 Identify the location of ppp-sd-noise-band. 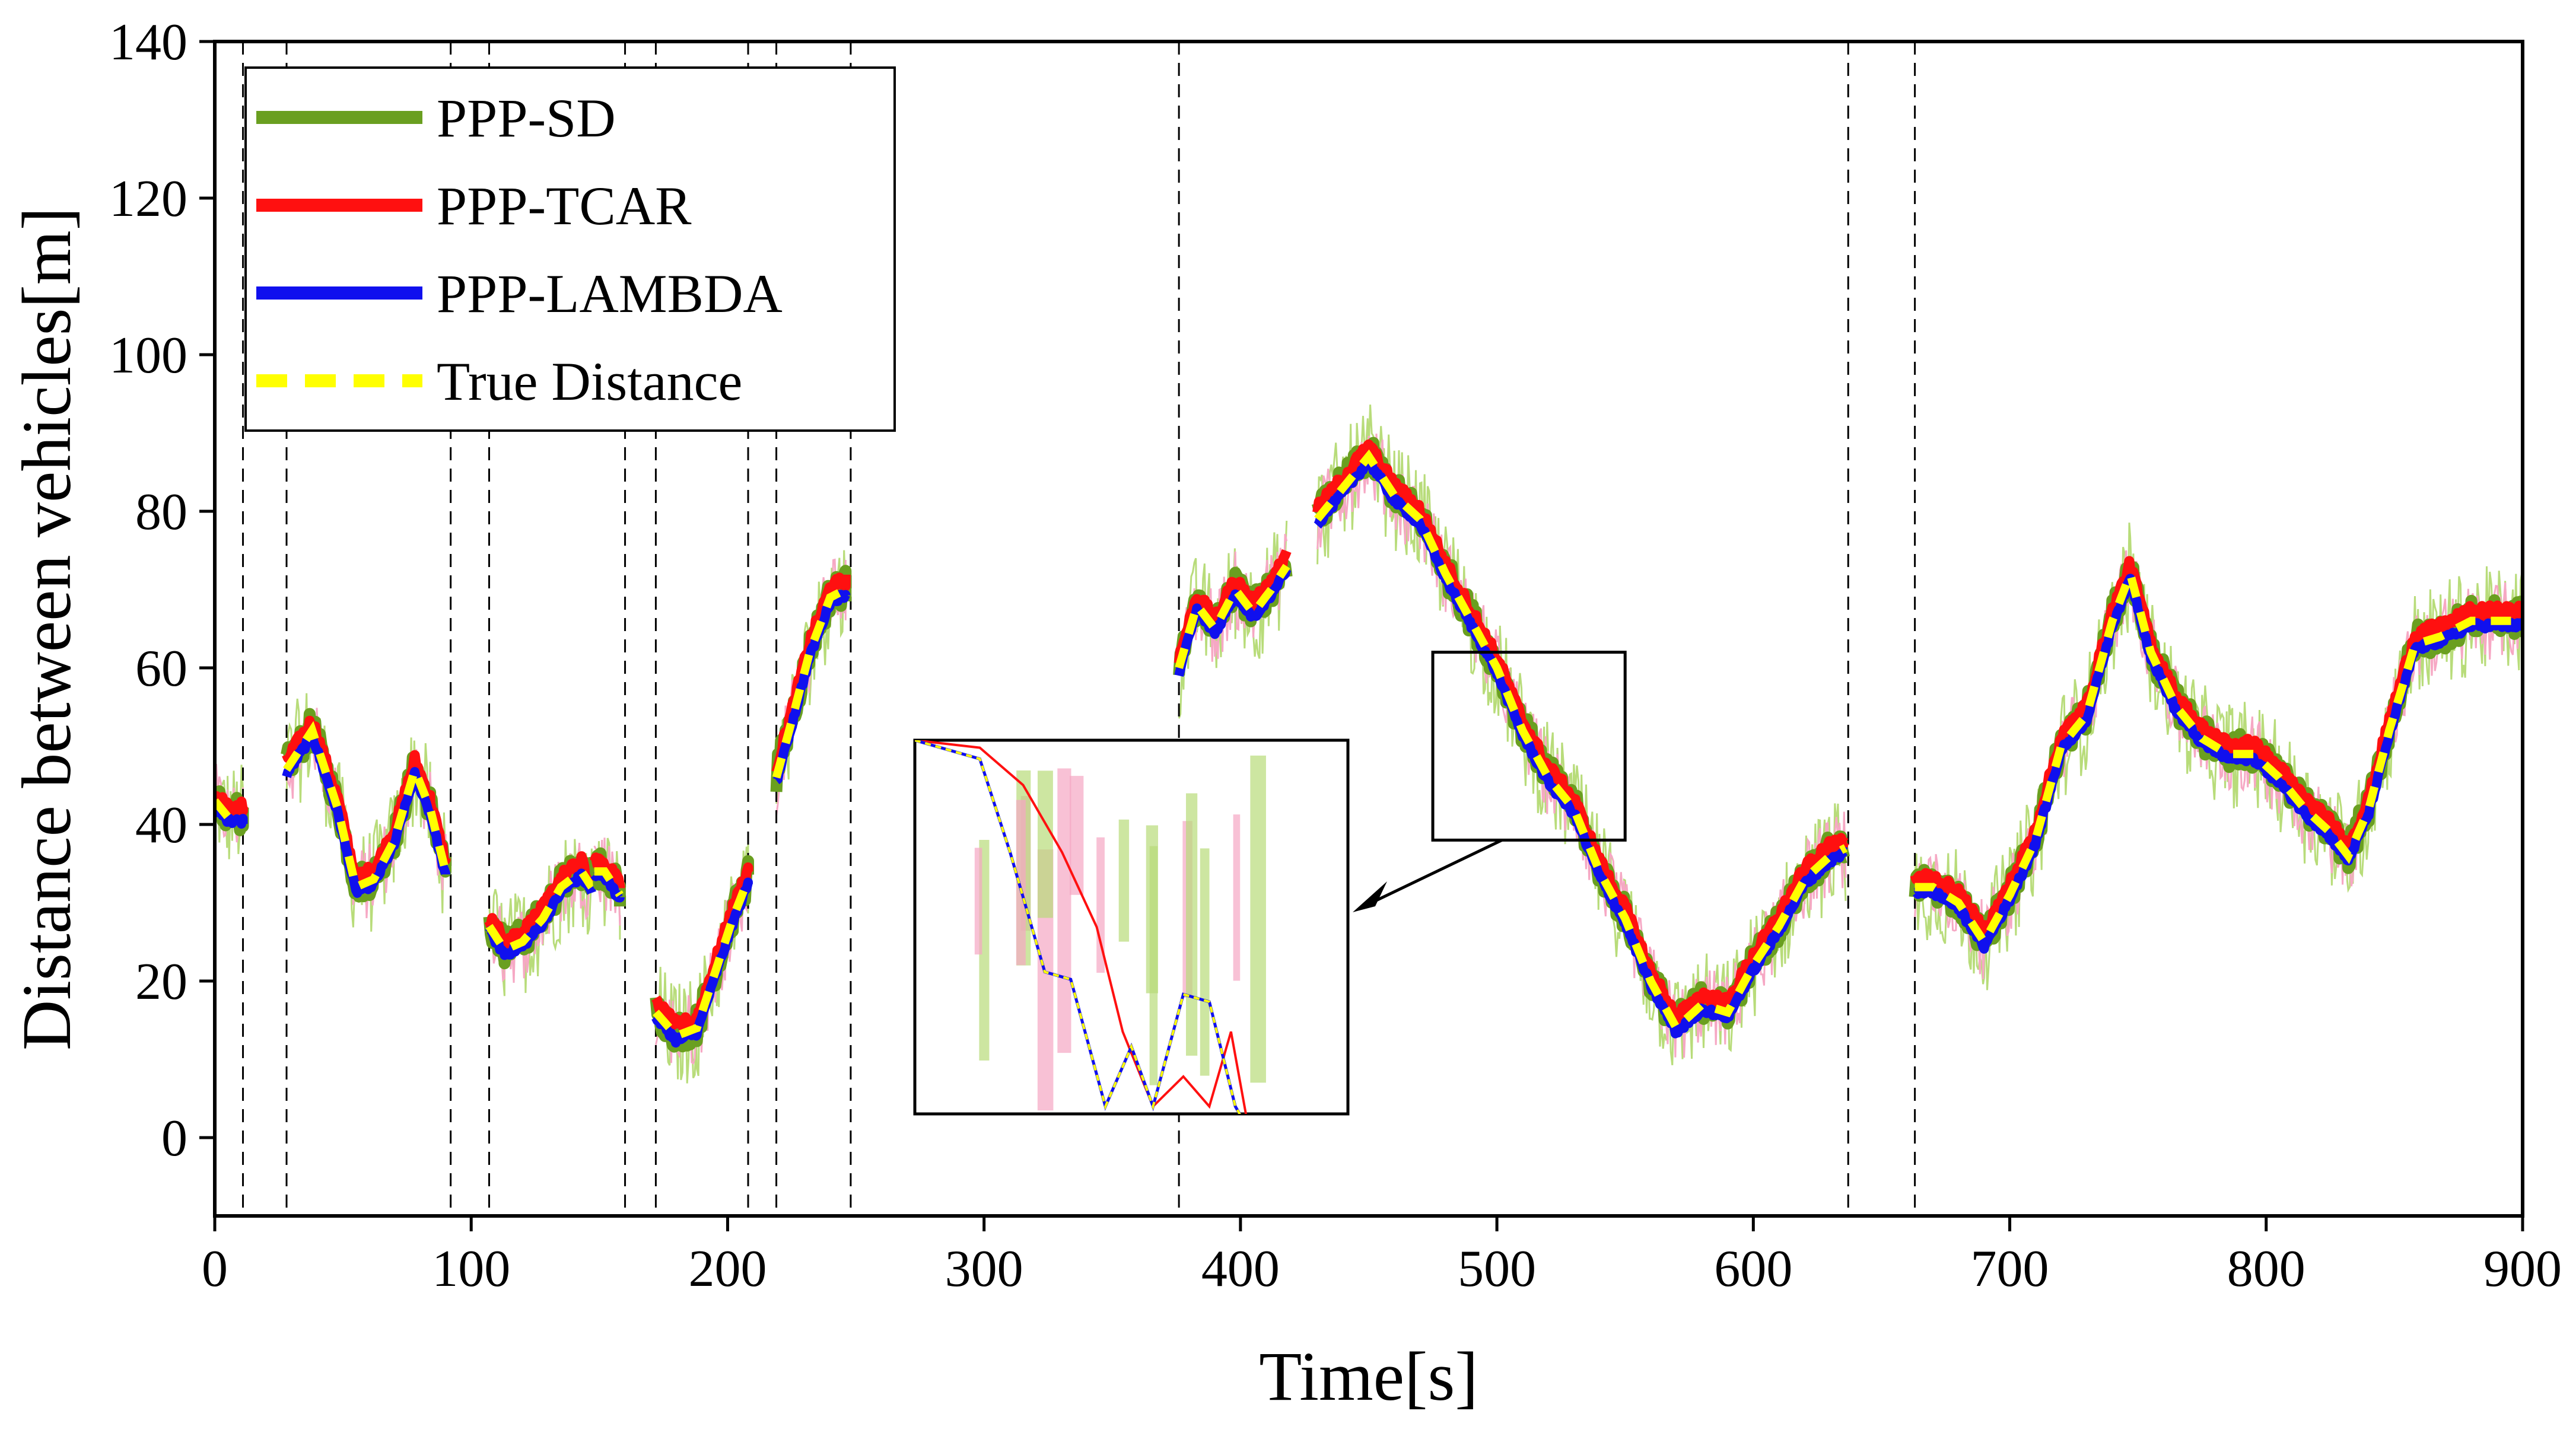
(607, 889).